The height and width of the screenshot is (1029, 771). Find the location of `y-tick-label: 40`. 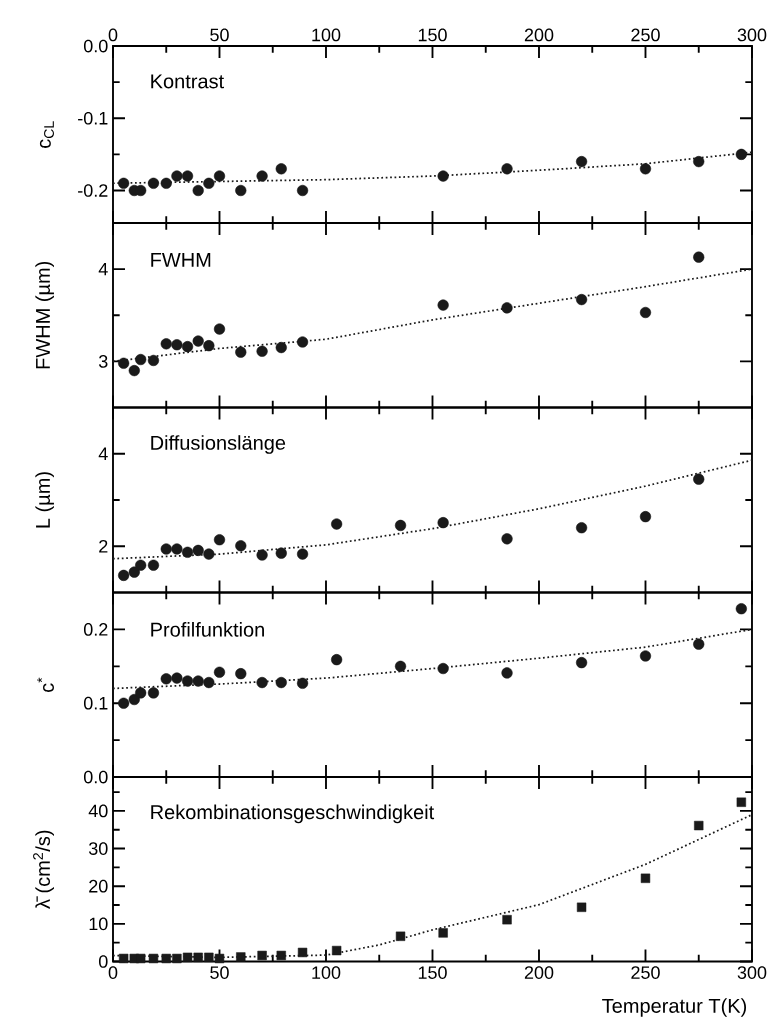

y-tick-label: 40 is located at coordinates (98, 811).